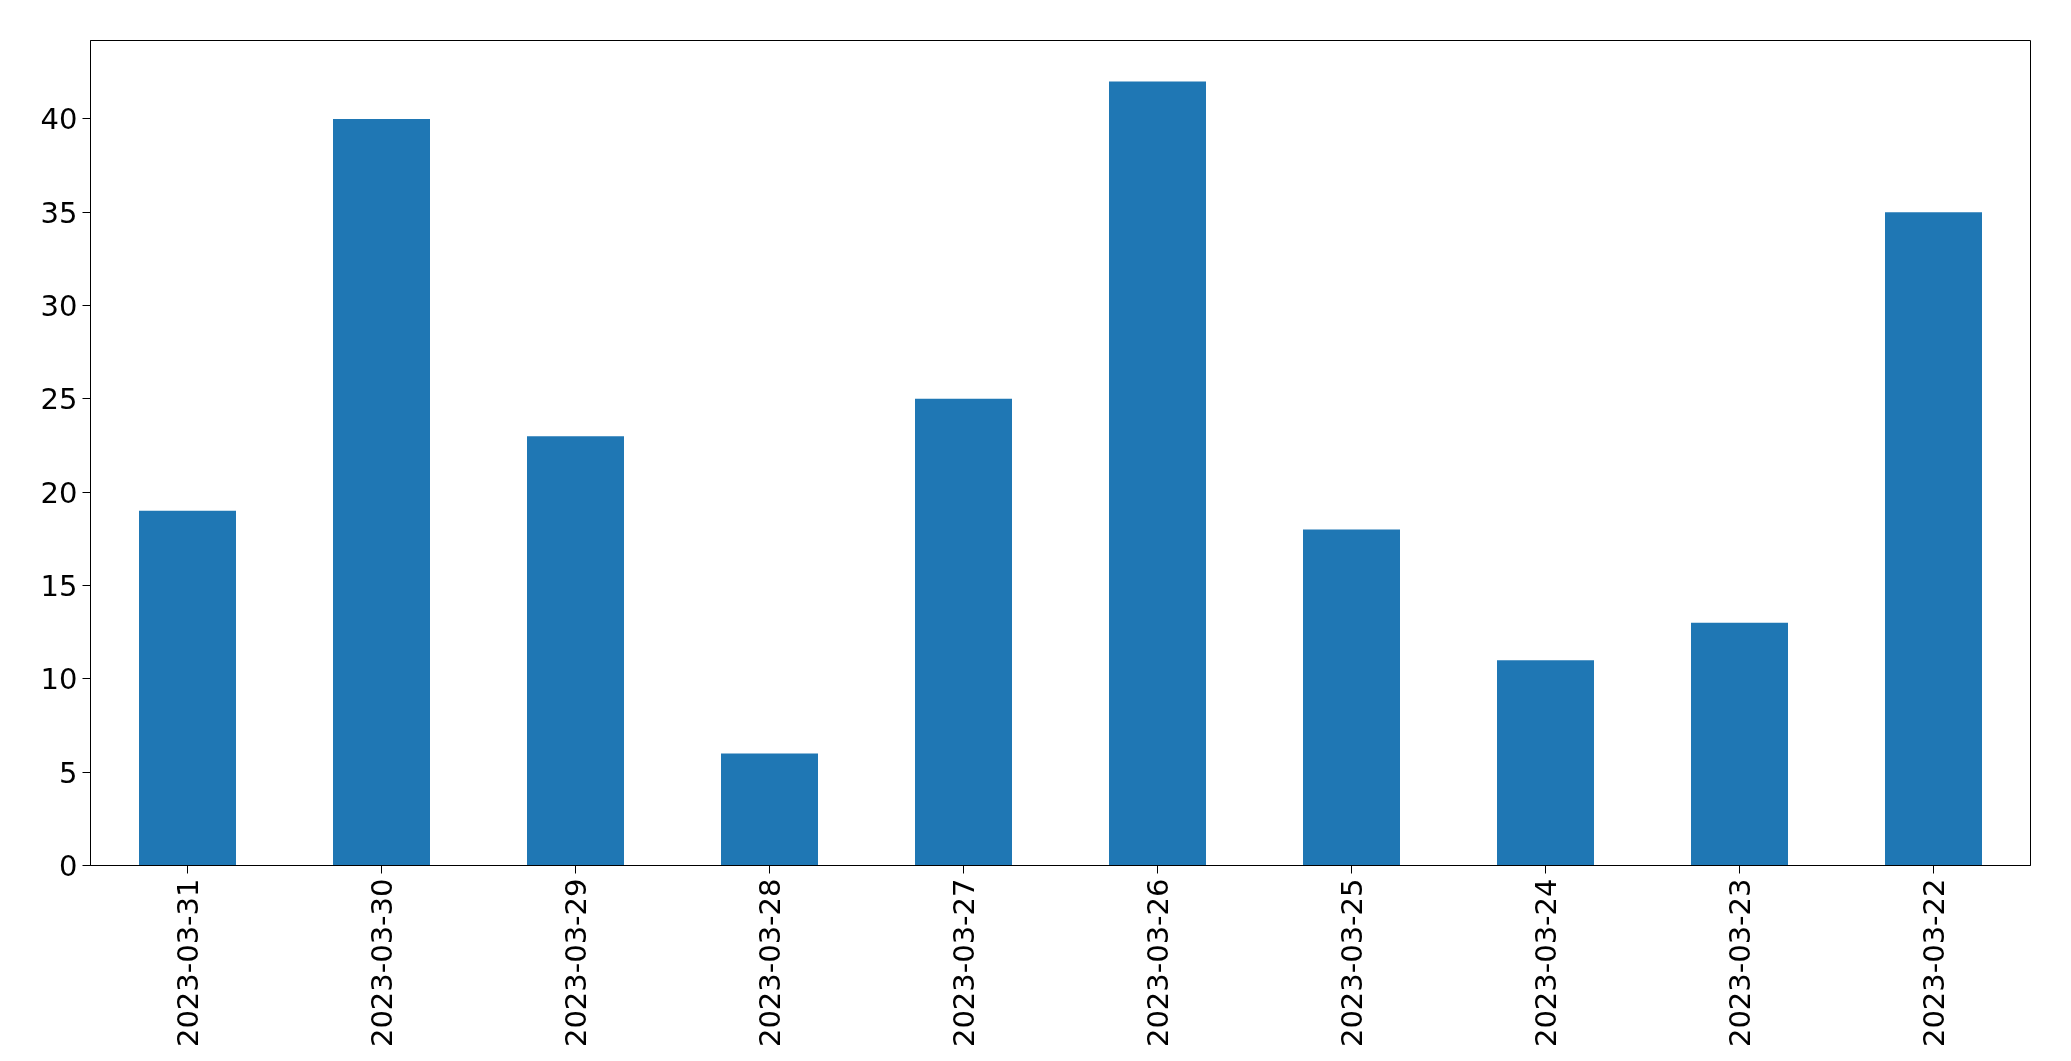 Image resolution: width=2071 pixels, height=1061 pixels. What do you see at coordinates (770, 963) in the screenshot?
I see `x-tick-label: 2023-03-28` at bounding box center [770, 963].